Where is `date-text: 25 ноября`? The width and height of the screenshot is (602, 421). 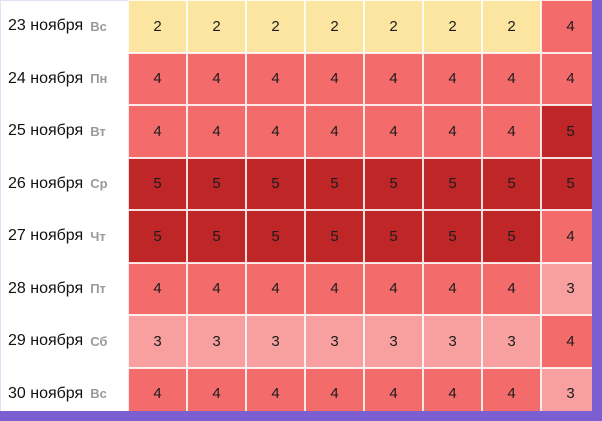
date-text: 25 ноября is located at coordinates (46, 131).